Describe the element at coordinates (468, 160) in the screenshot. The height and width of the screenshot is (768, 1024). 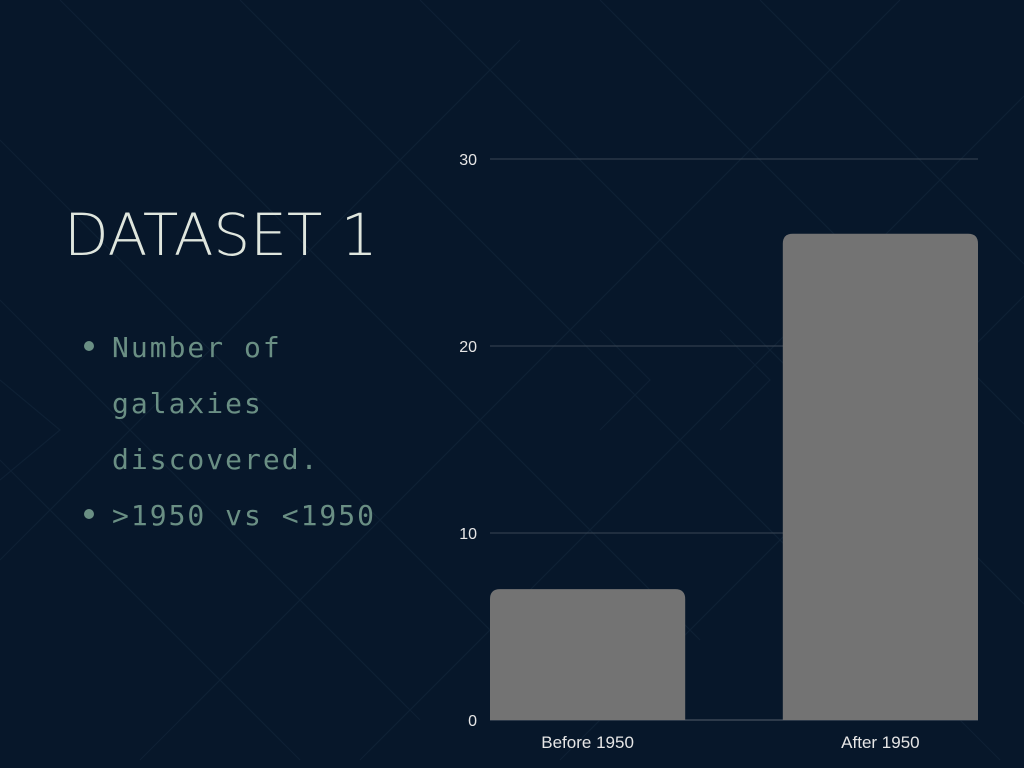
I see `y-tick-label: 30` at that location.